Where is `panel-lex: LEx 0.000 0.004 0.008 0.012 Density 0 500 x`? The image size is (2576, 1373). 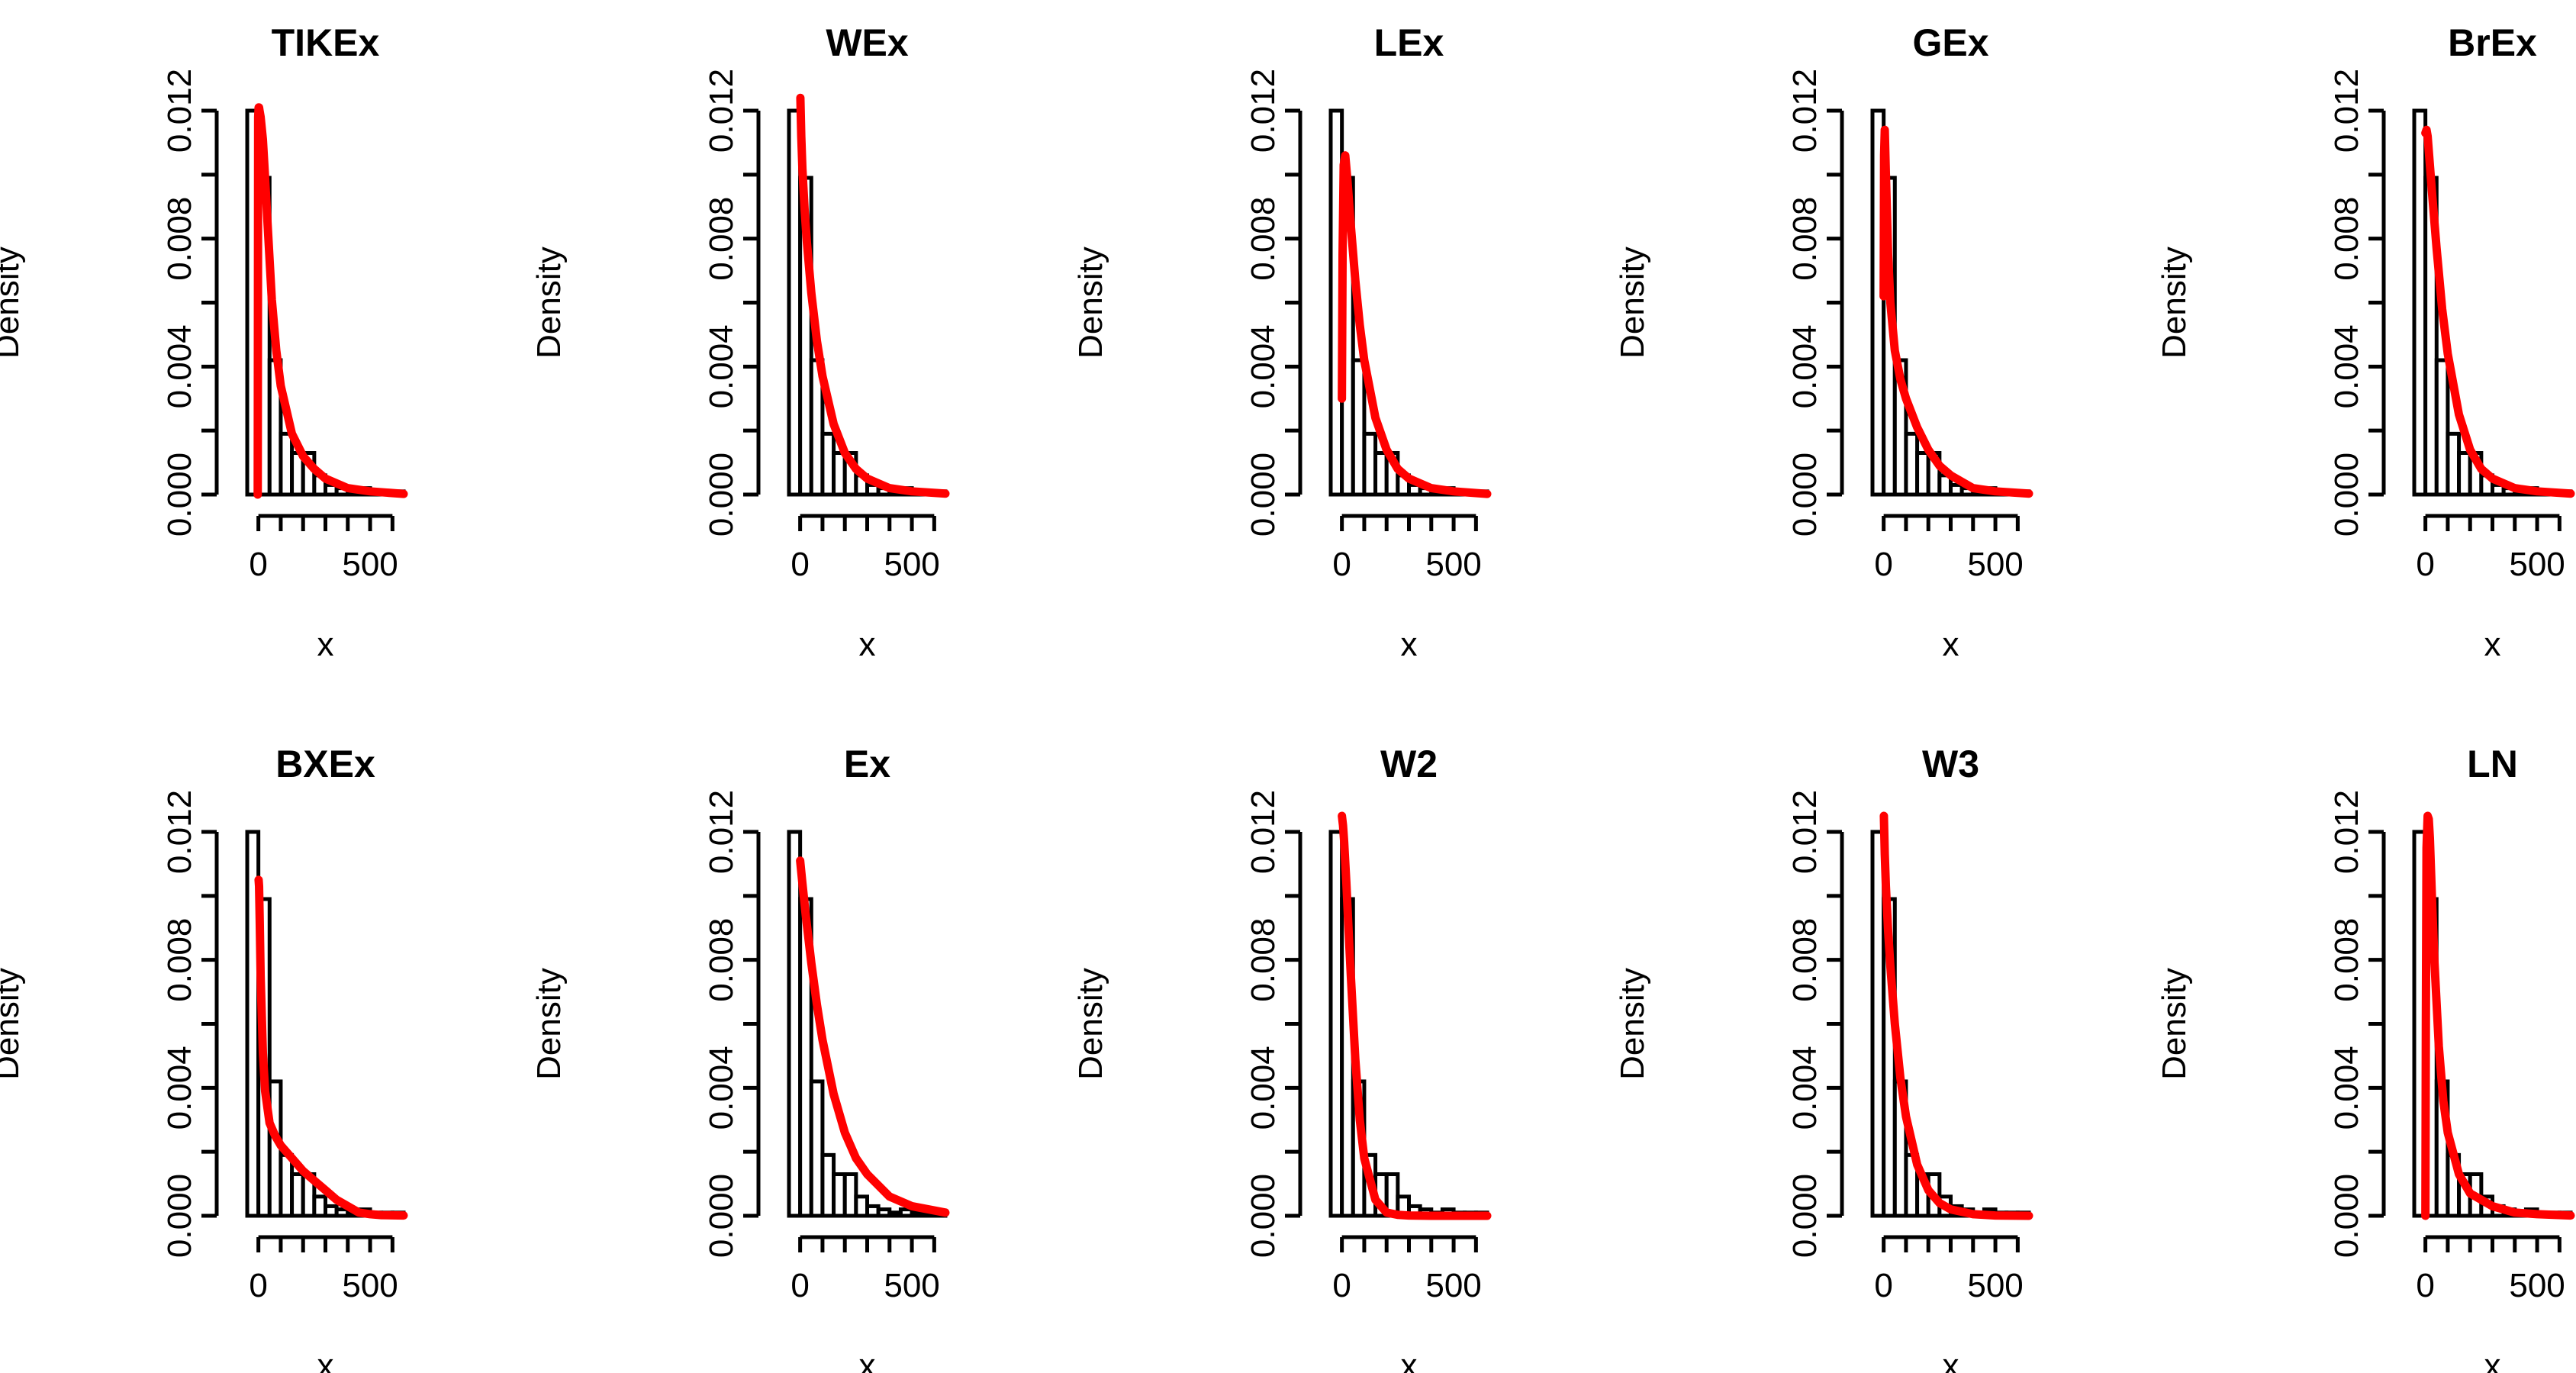
panel-lex: LEx 0.000 0.004 0.008 0.012 Density 0 500 x is located at coordinates (1282, 342).